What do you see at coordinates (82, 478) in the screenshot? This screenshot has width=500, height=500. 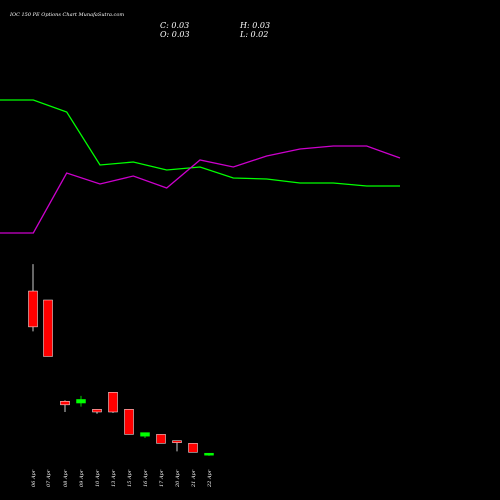 I see `x-tick-label: 09 Apr` at bounding box center [82, 478].